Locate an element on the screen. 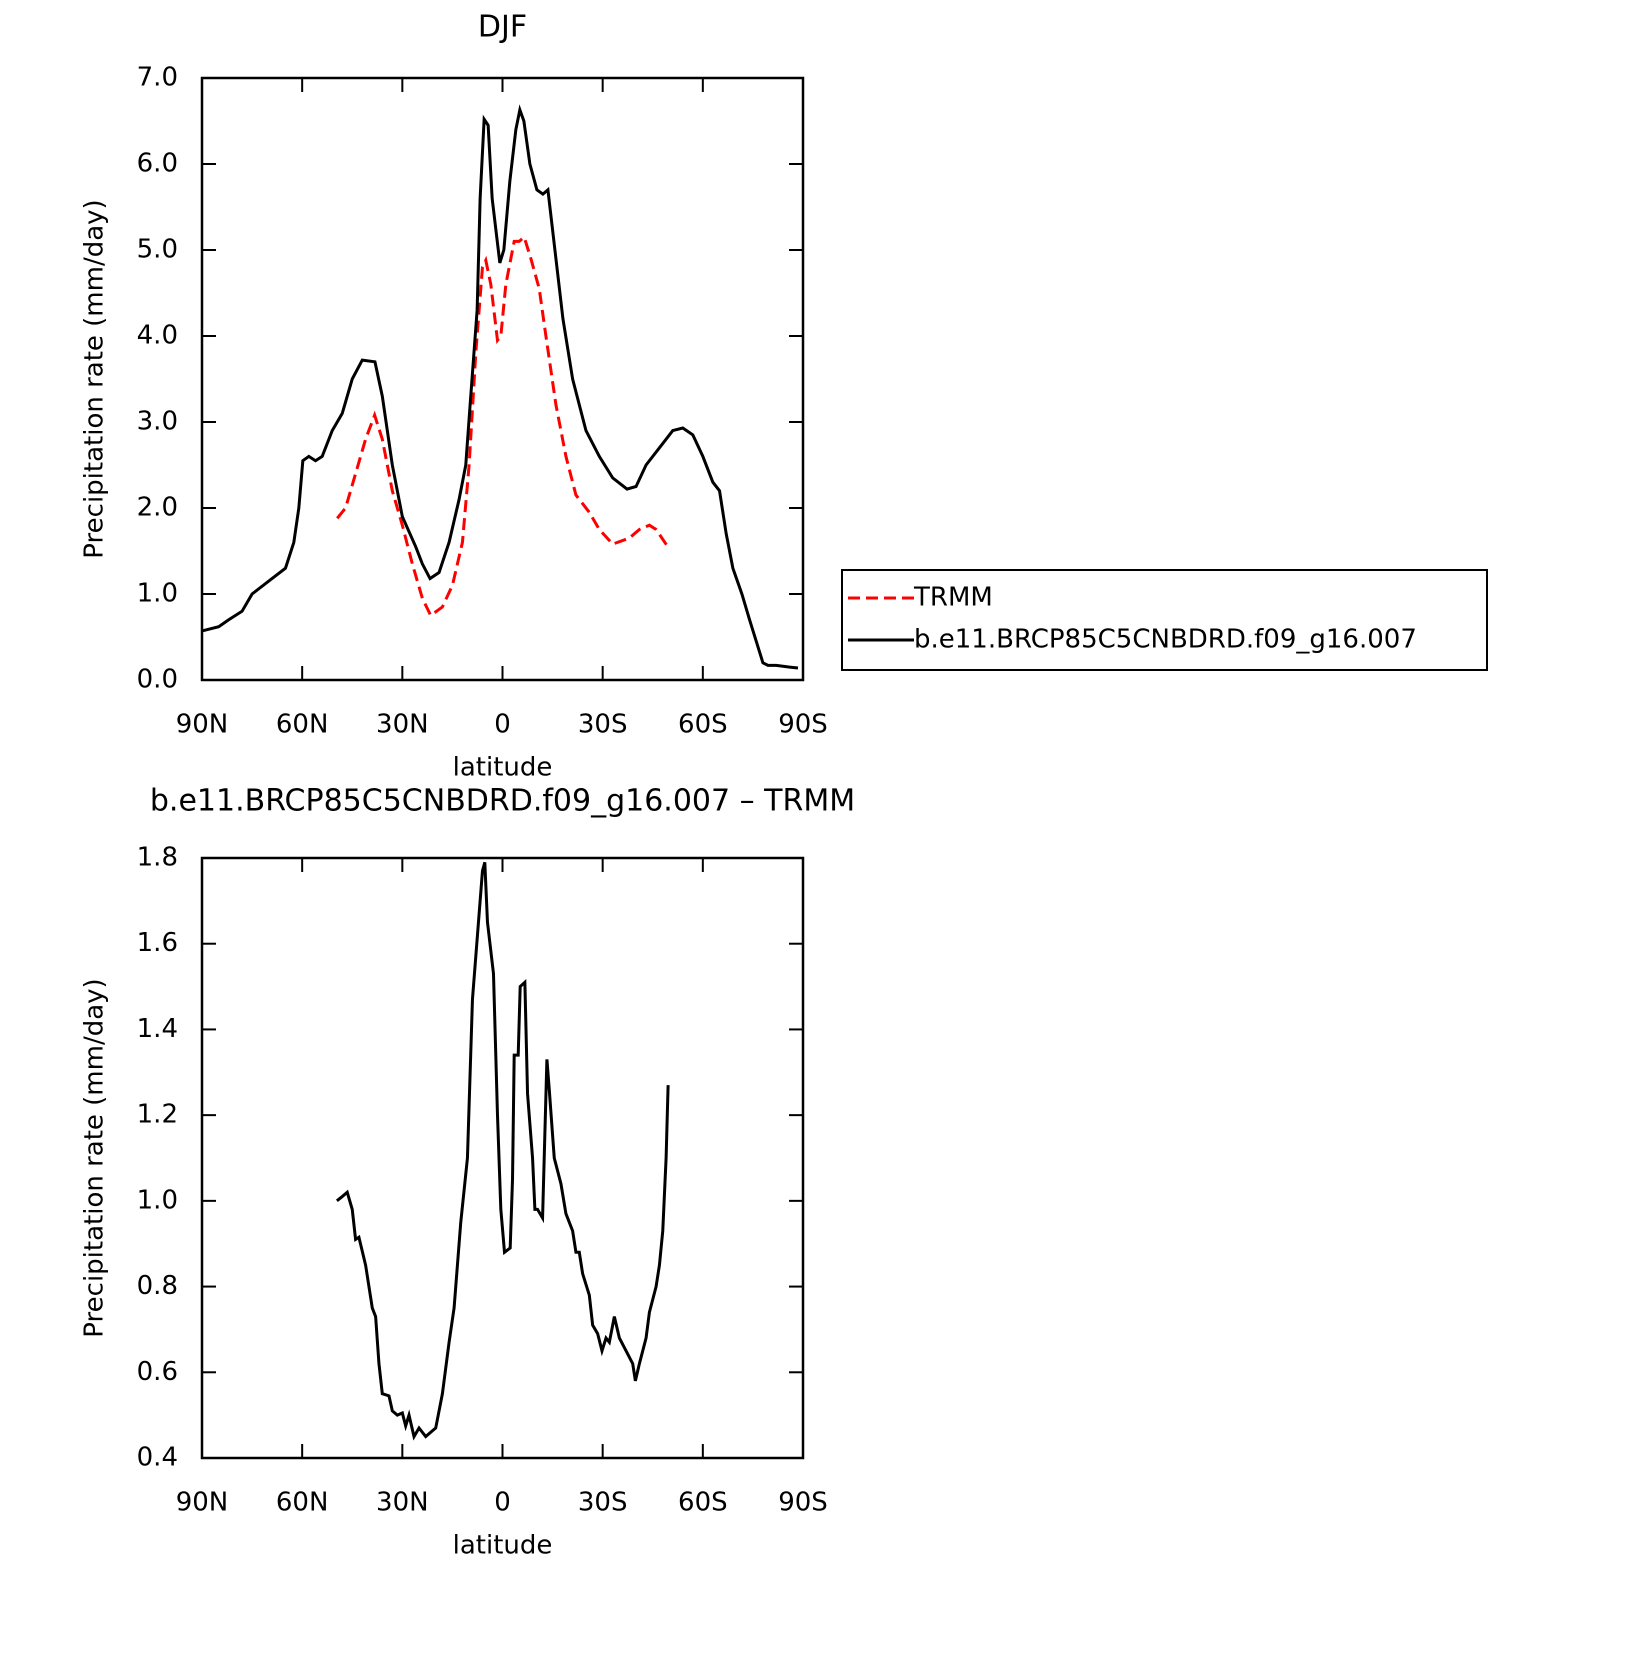 This screenshot has height=1653, width=1652. y-tick-label: 0.6 is located at coordinates (157, 1372).